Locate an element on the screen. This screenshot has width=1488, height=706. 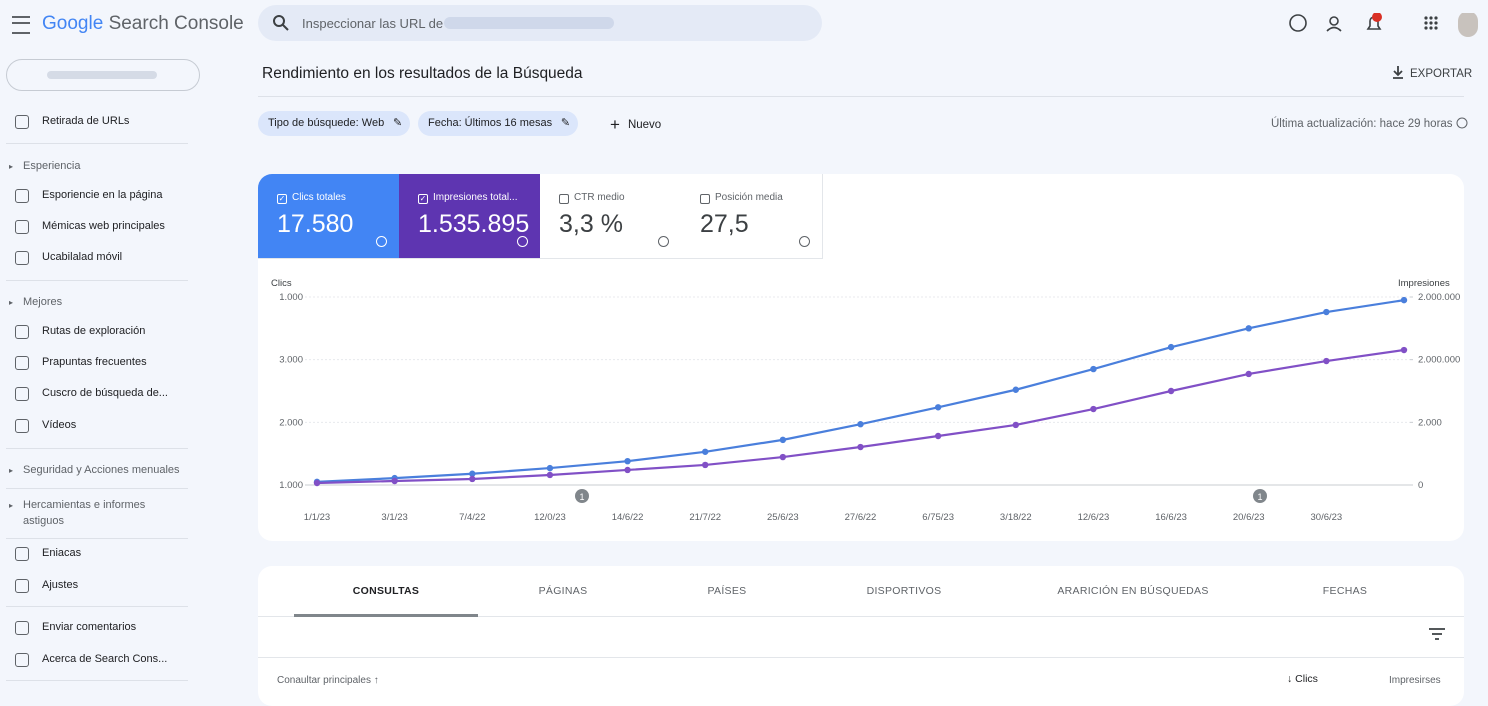
product-name: Search Console is located at coordinates (176, 23).